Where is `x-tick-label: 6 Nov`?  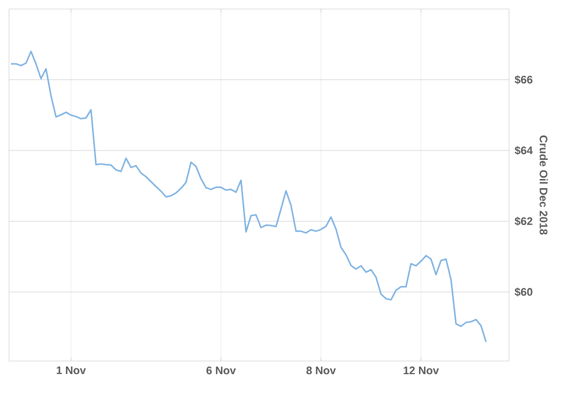
x-tick-label: 6 Nov is located at coordinates (221, 370).